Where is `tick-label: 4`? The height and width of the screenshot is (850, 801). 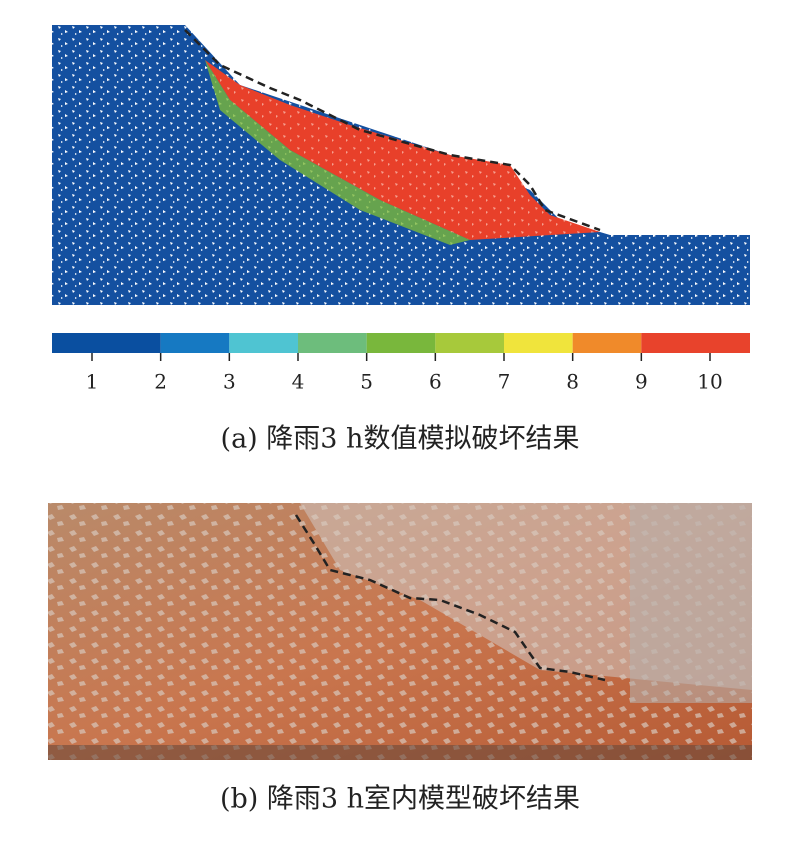 tick-label: 4 is located at coordinates (298, 382).